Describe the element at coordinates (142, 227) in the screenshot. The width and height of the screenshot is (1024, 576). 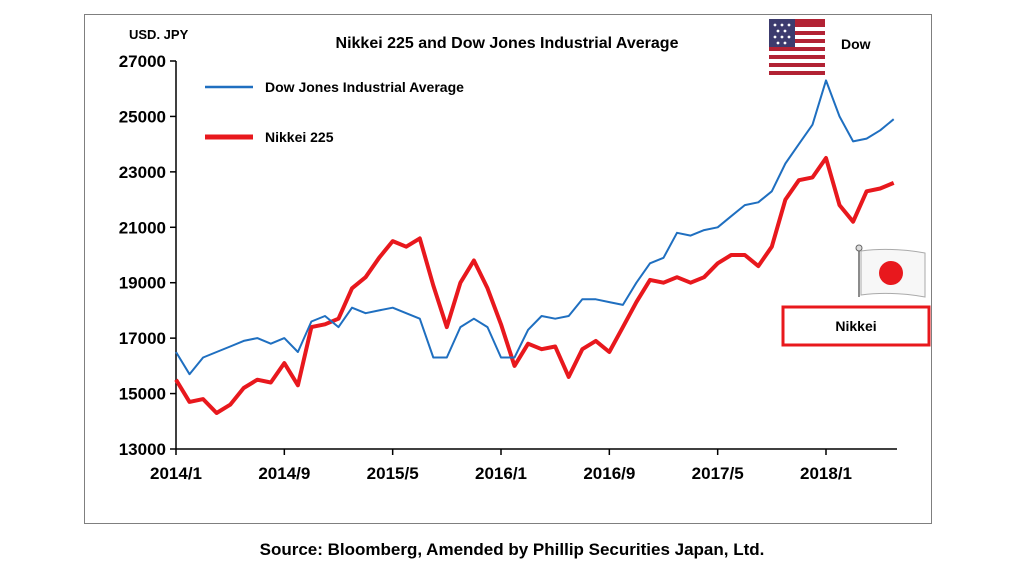
I see `y-tick-label: 21000` at that location.